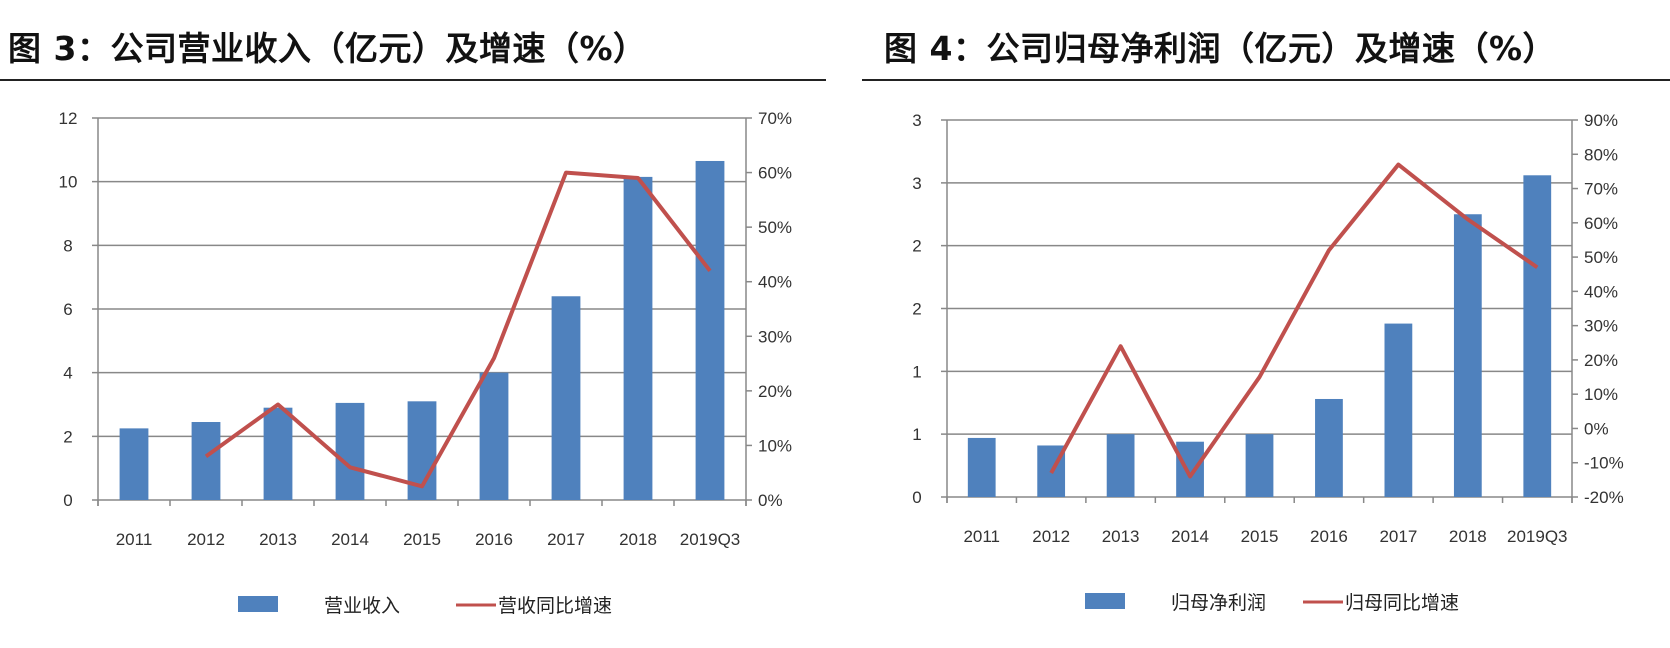  I want to click on chart-3-title: 图 3：公司营业收入（亿元）及增速（%）, so click(327, 48).